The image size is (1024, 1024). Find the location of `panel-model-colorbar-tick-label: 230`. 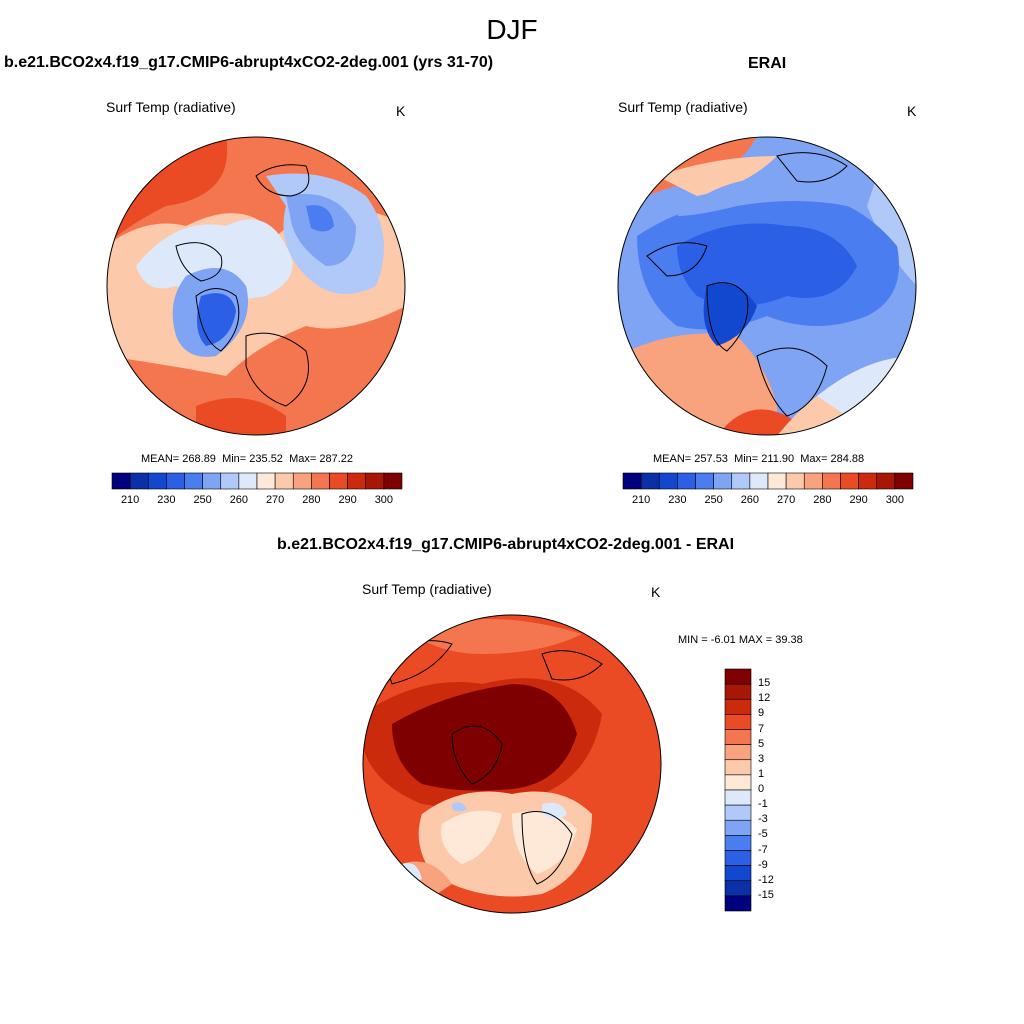

panel-model-colorbar-tick-label: 230 is located at coordinates (166, 500).